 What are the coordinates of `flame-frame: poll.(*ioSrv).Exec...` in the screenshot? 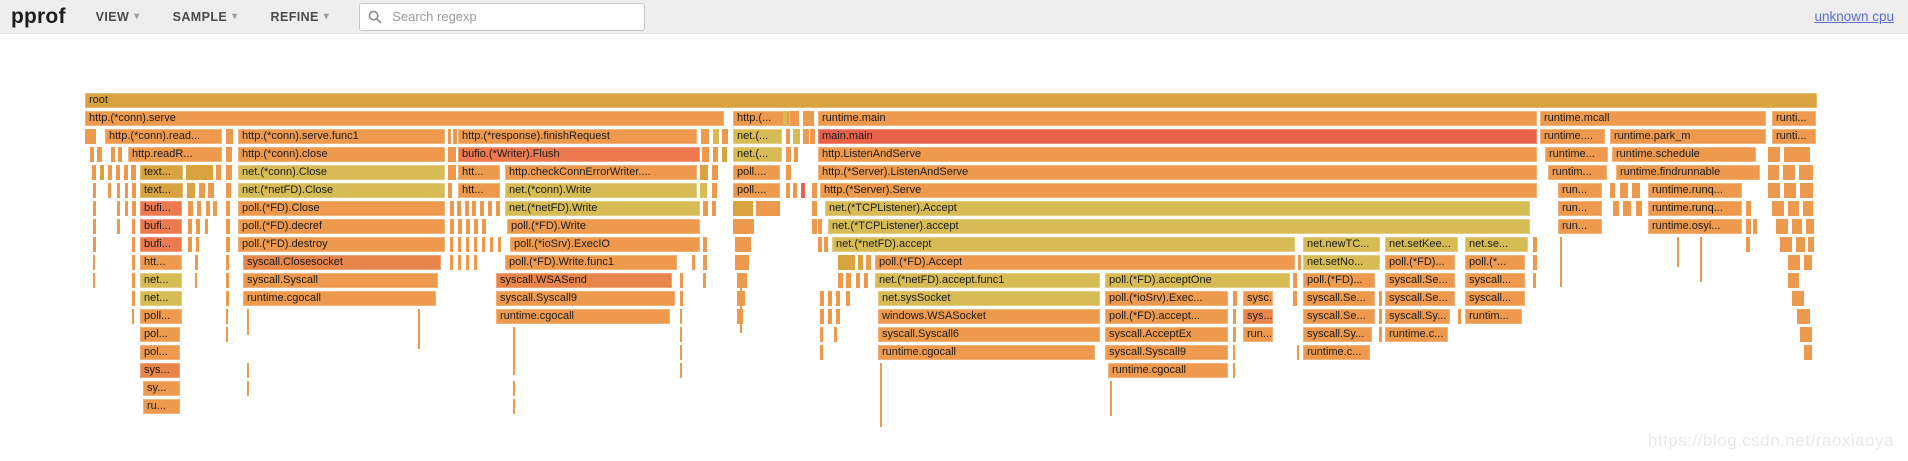 It's located at (1166, 298).